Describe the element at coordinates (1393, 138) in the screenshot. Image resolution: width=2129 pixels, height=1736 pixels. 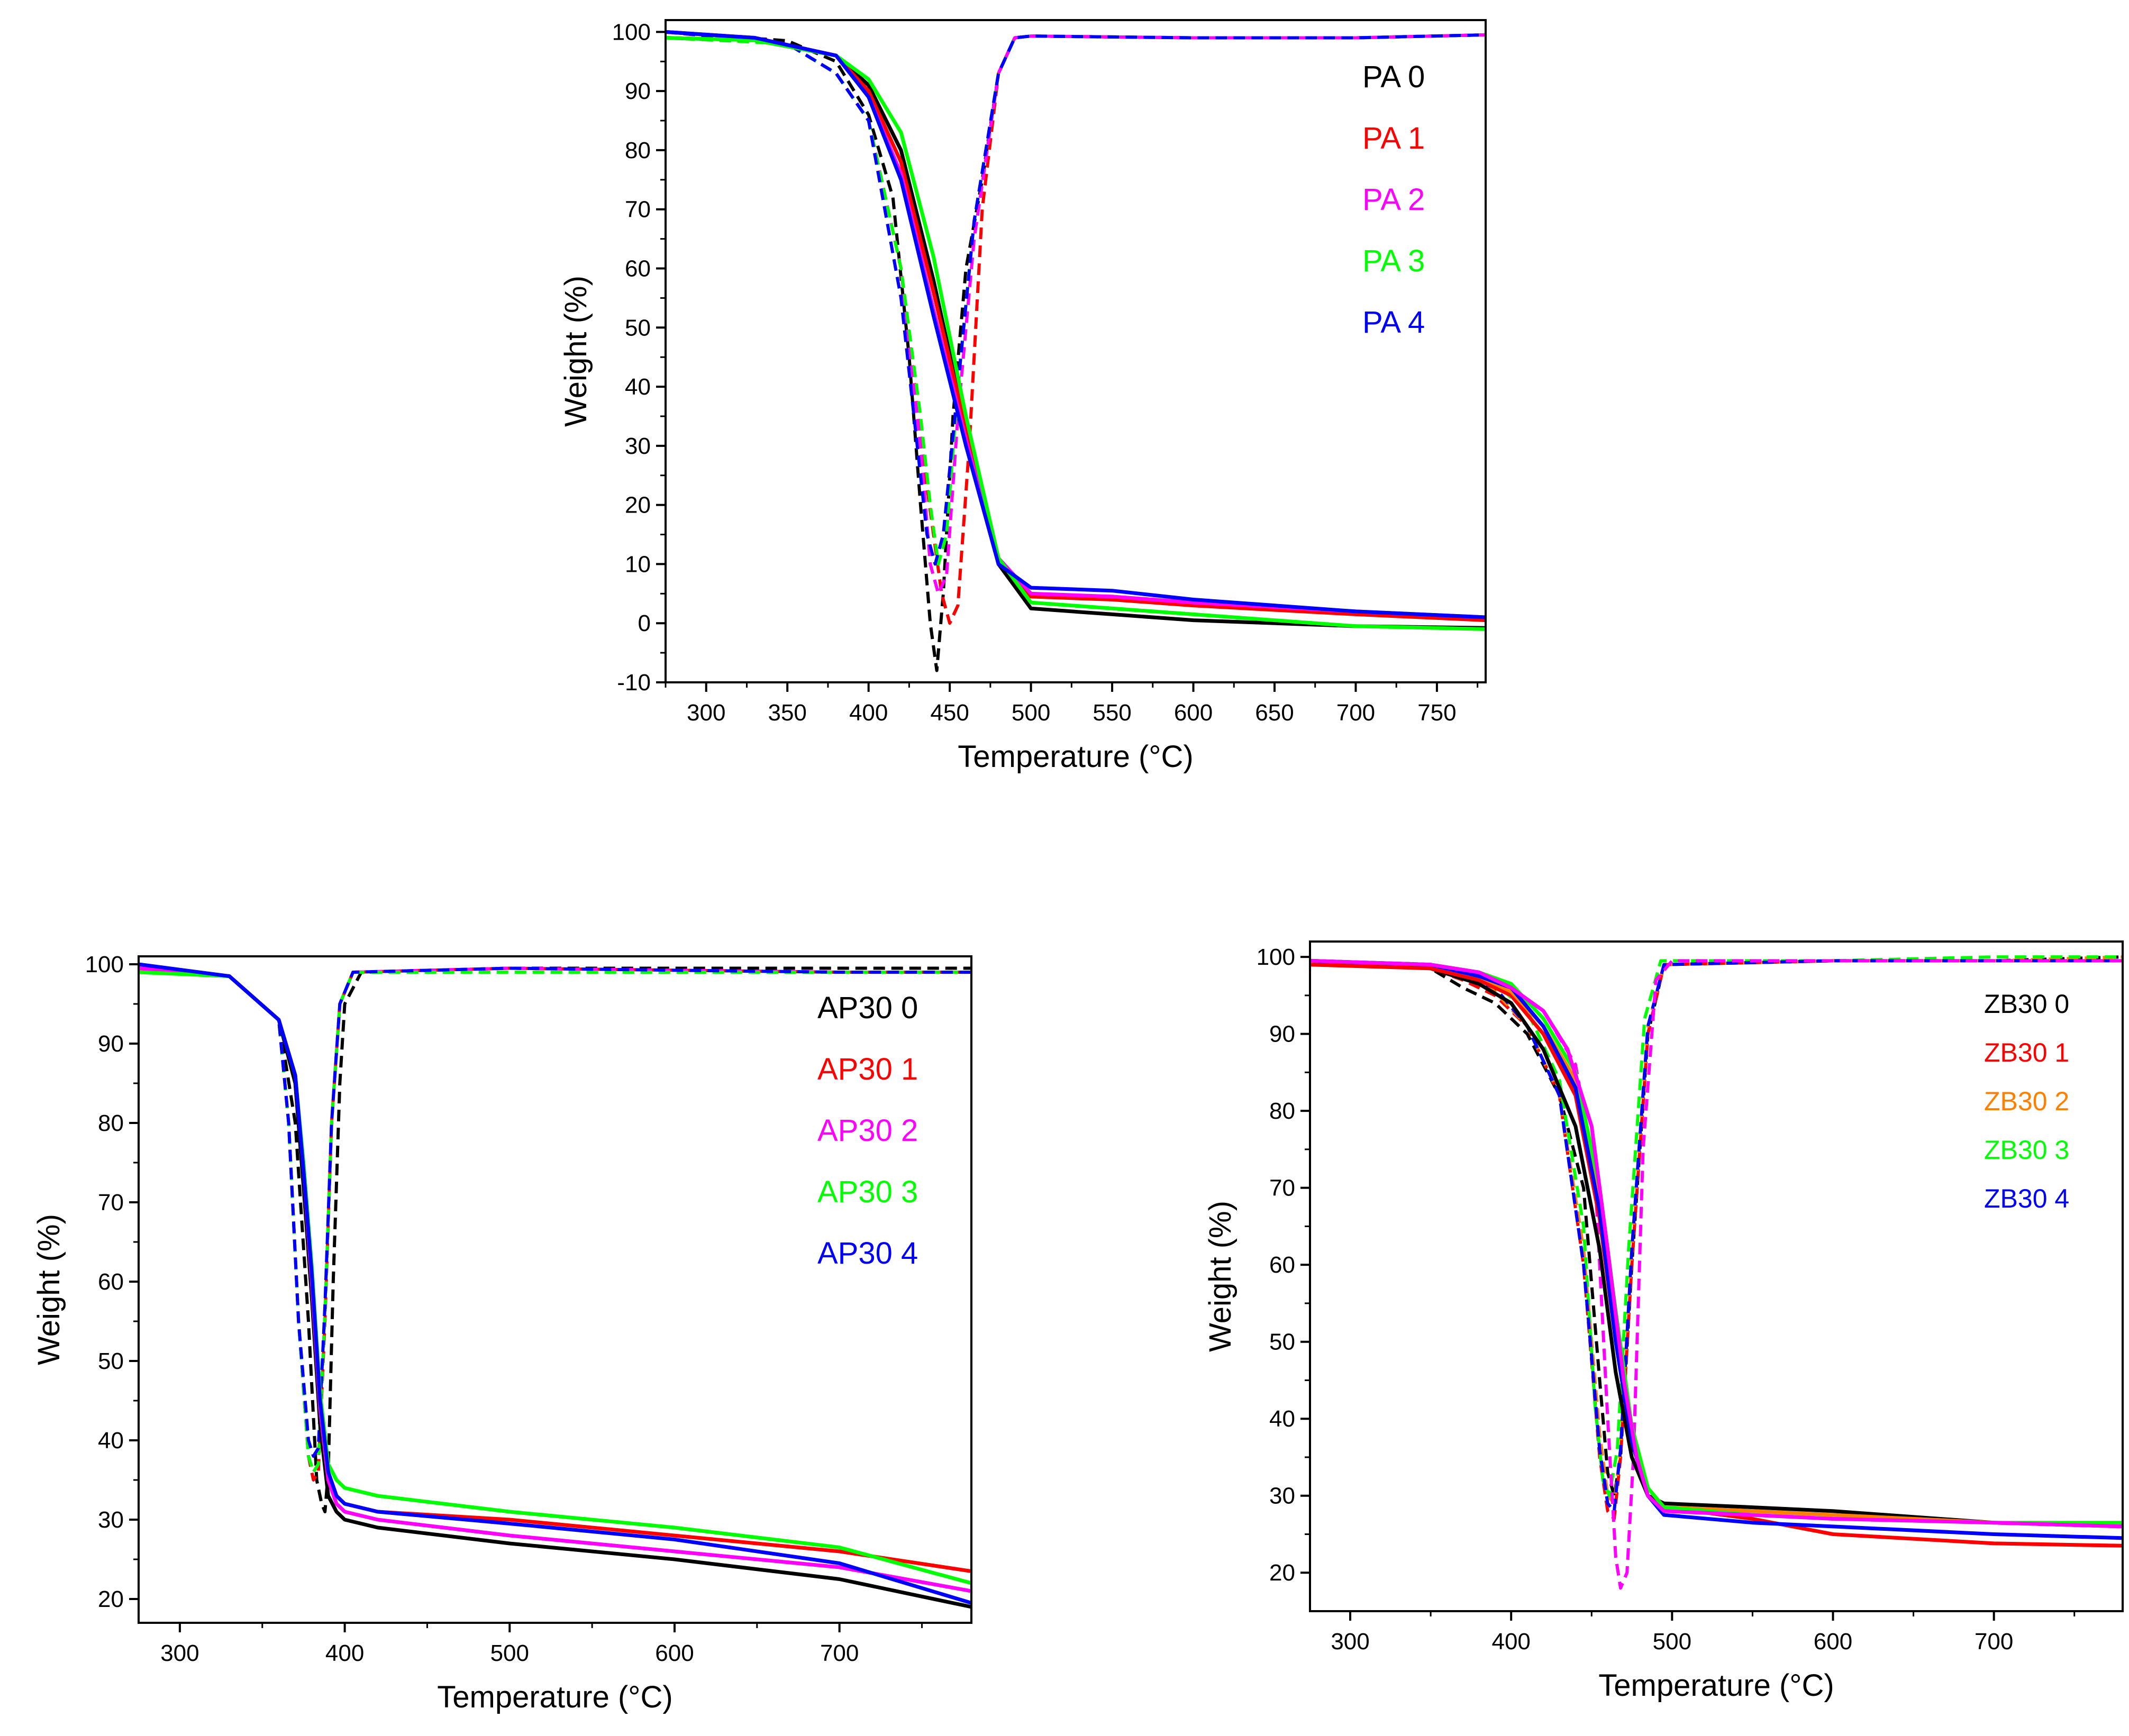
I see `legend-label: PA 1` at that location.